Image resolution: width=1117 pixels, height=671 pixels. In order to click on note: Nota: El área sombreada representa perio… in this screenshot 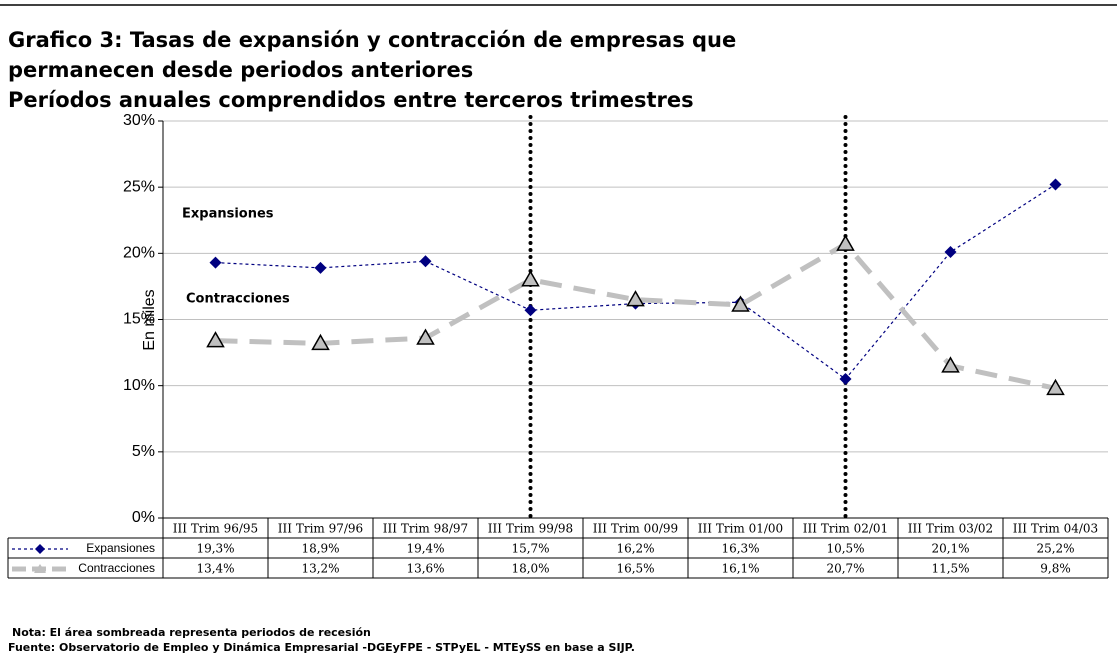, I will do `click(191, 632)`.